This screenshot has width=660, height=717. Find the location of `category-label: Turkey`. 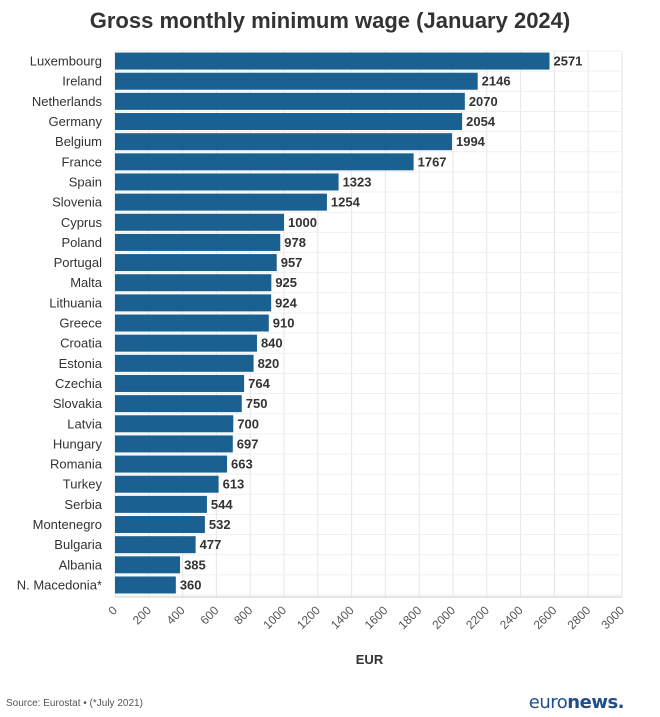

category-label: Turkey is located at coordinates (83, 484).